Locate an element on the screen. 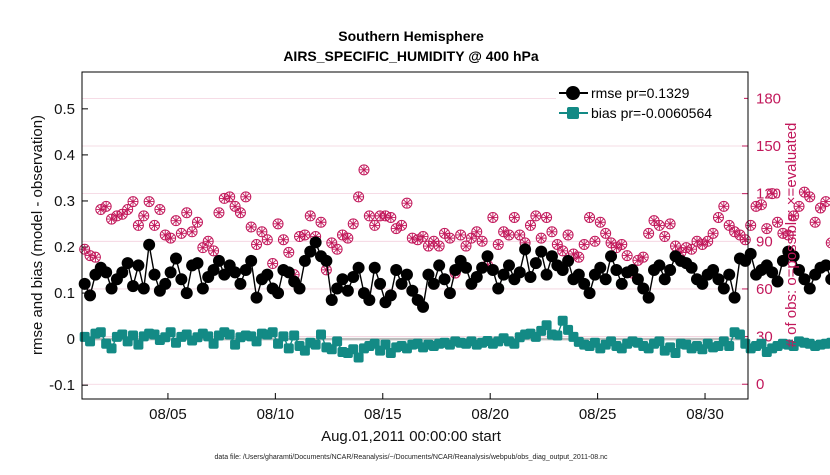  x-tick-label: 08/15 is located at coordinates (383, 414).